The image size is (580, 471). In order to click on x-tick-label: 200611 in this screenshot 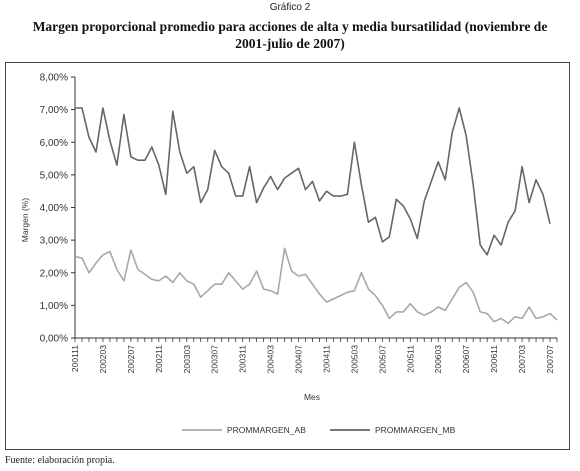, I will do `click(494, 359)`.